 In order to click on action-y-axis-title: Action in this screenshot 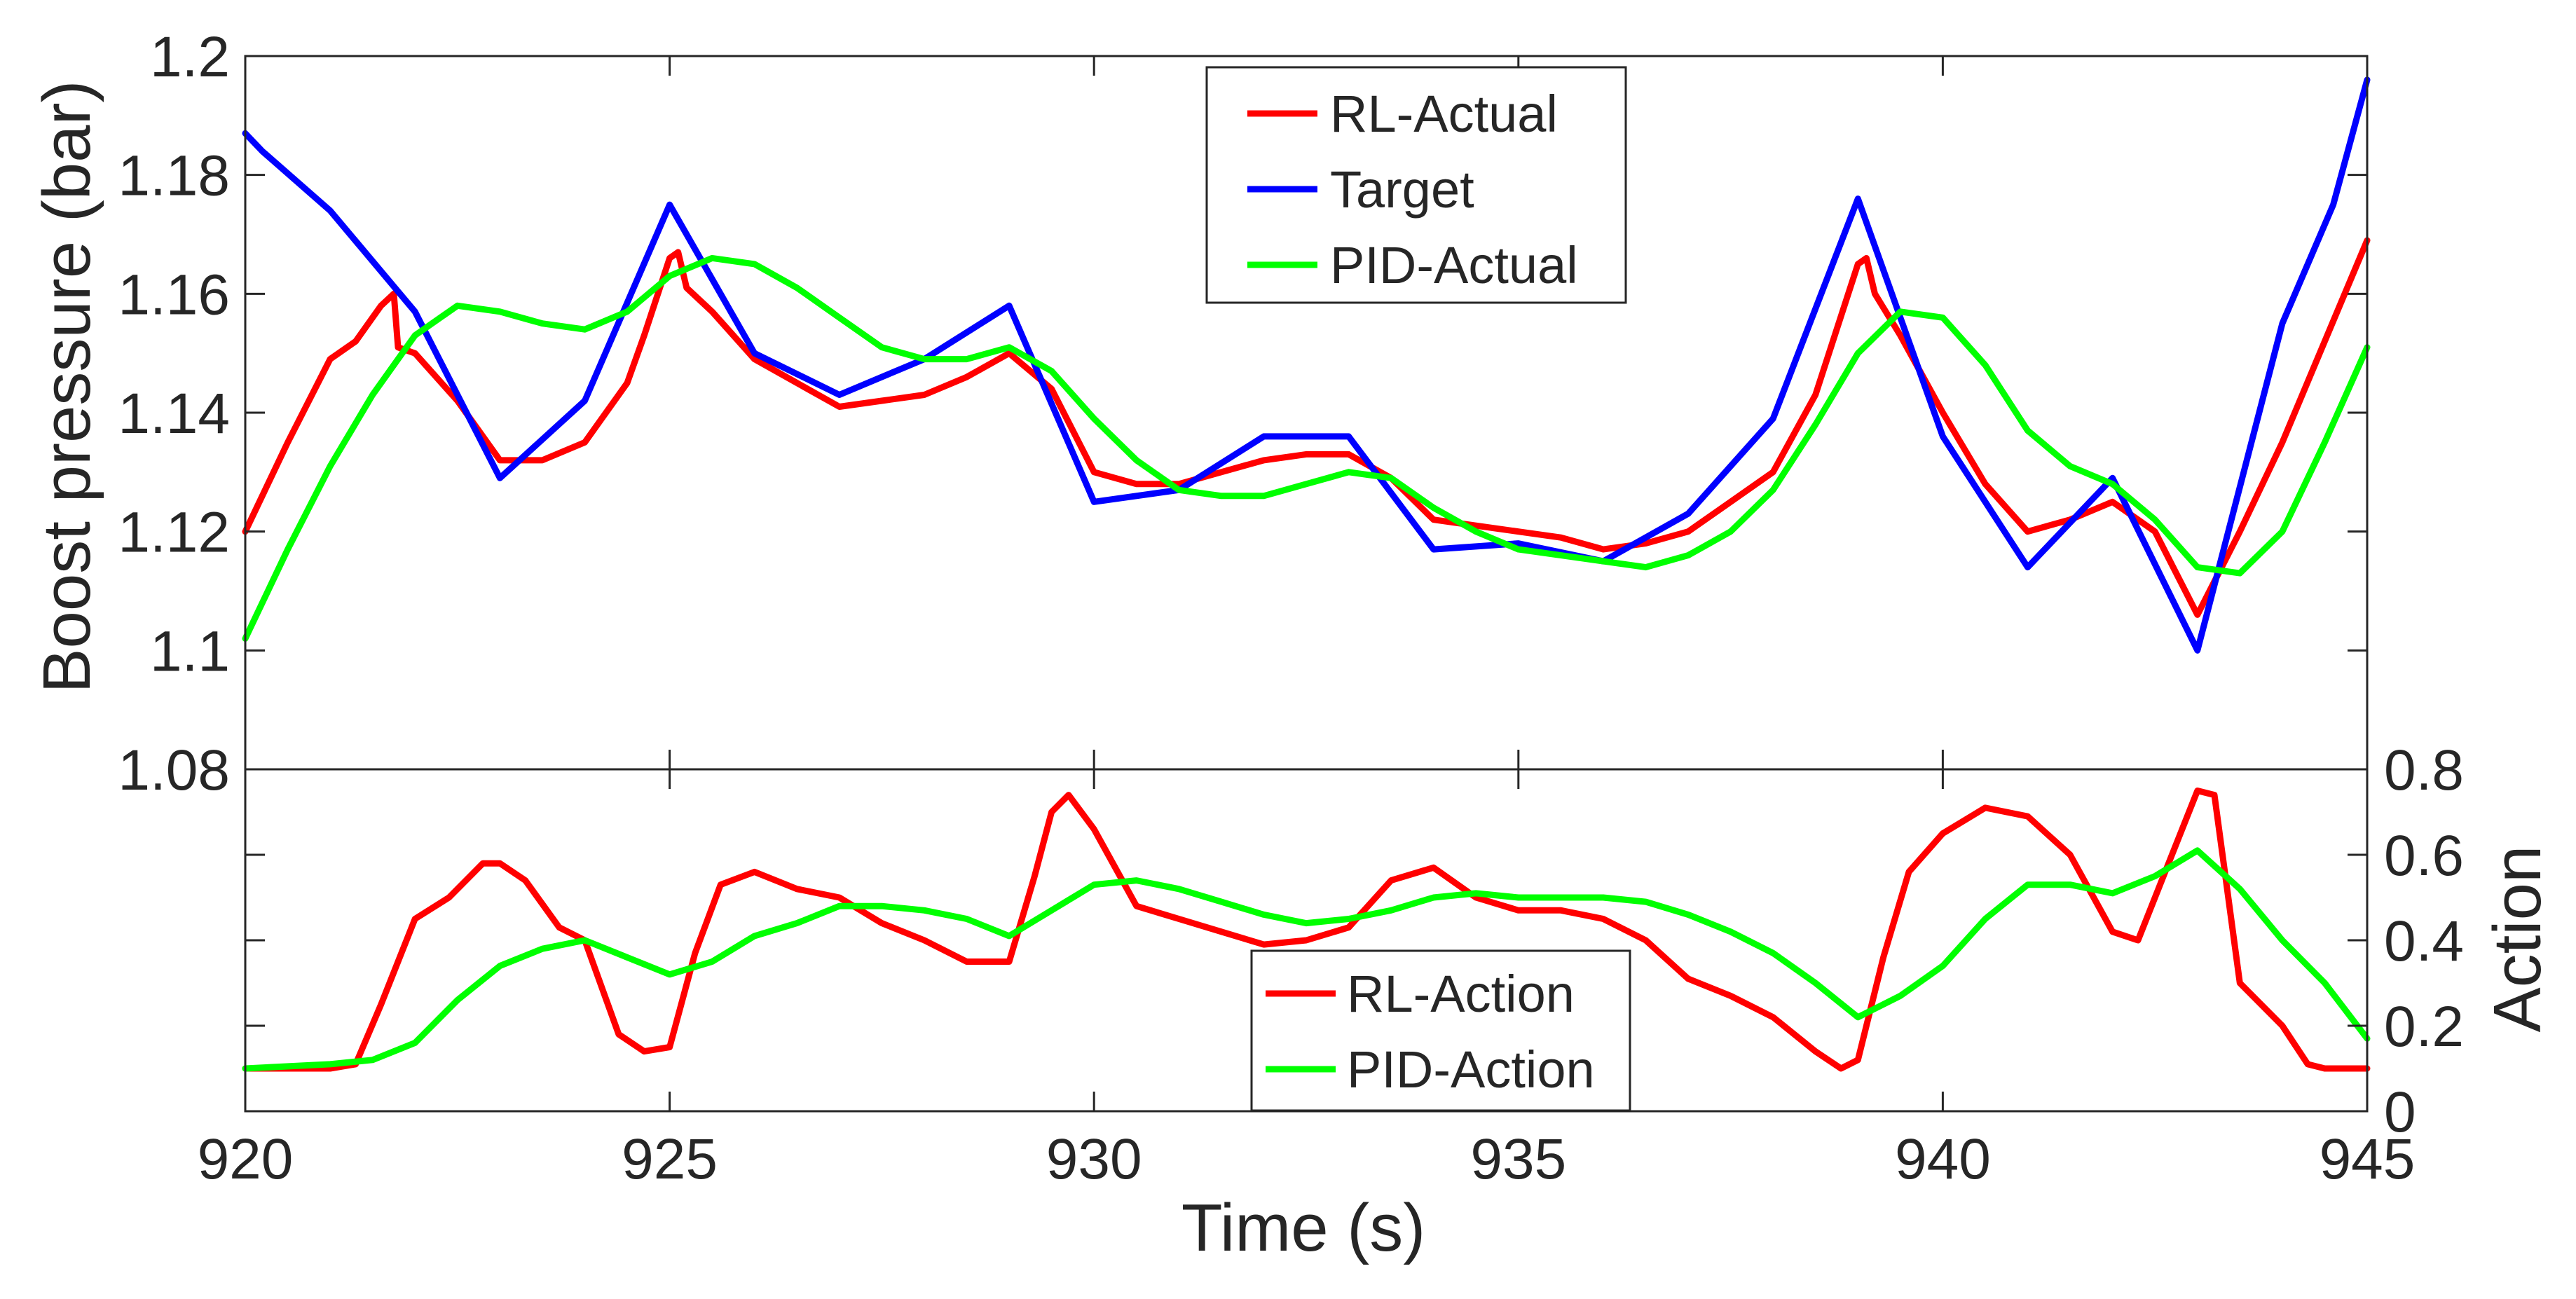, I will do `click(2517, 939)`.